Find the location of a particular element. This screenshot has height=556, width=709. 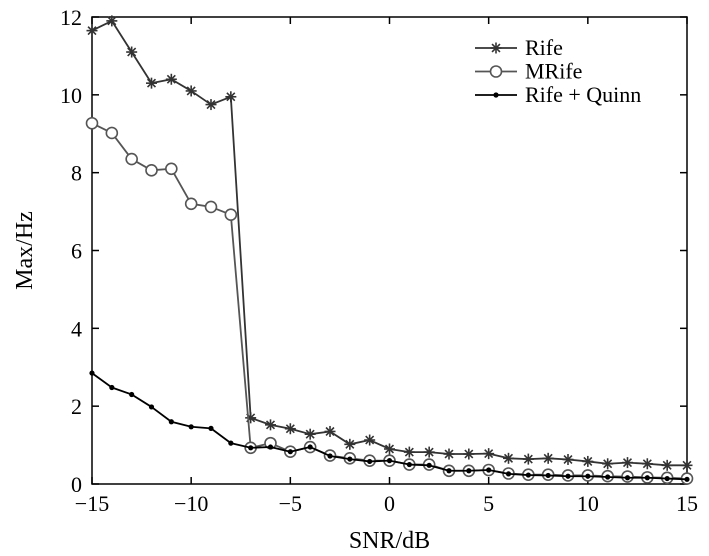

legend-item: Rife + Quinn is located at coordinates (558, 94).